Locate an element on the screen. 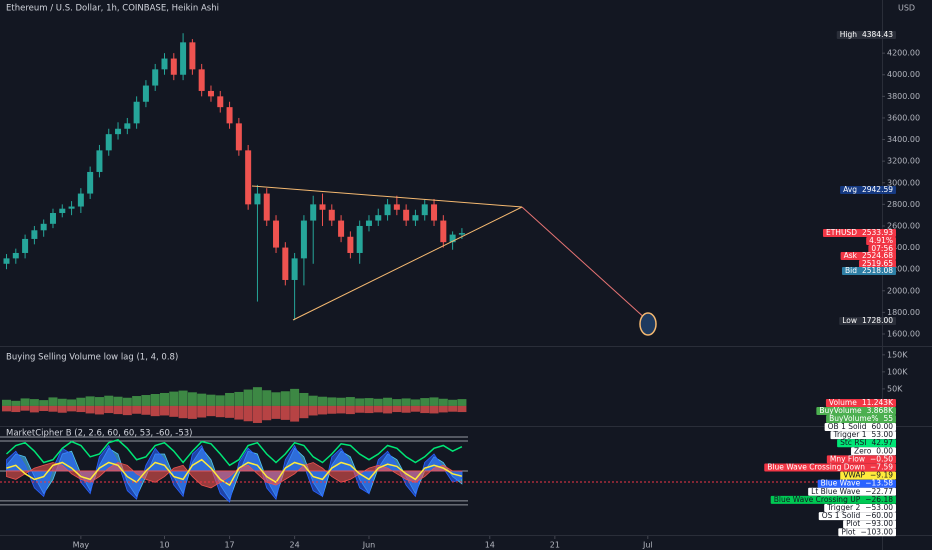 The width and height of the screenshot is (932, 550). badge-value: −93.00 is located at coordinates (879, 523).